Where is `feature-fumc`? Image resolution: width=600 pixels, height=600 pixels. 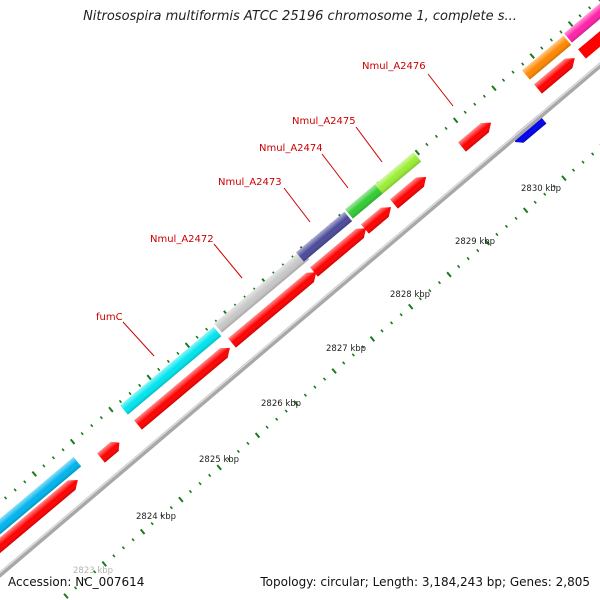 feature-fumc is located at coordinates (171, 370).